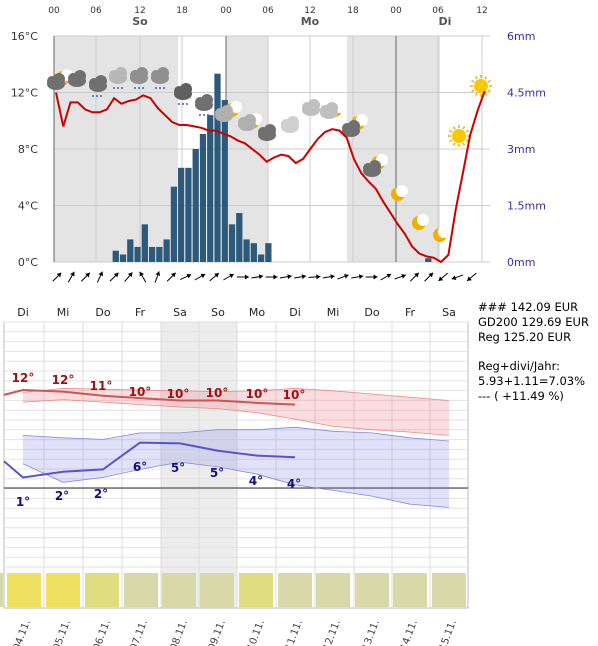 This screenshot has height=646, width=598. Describe the element at coordinates (481, 11) in the screenshot. I see `hour-tick-label: 12` at that location.